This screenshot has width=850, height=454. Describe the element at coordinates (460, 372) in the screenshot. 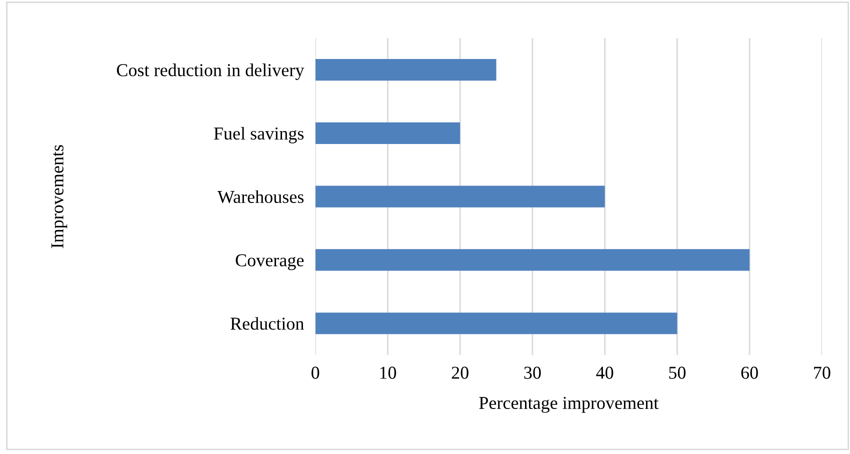

I see `x-tick-label: 20` at that location.